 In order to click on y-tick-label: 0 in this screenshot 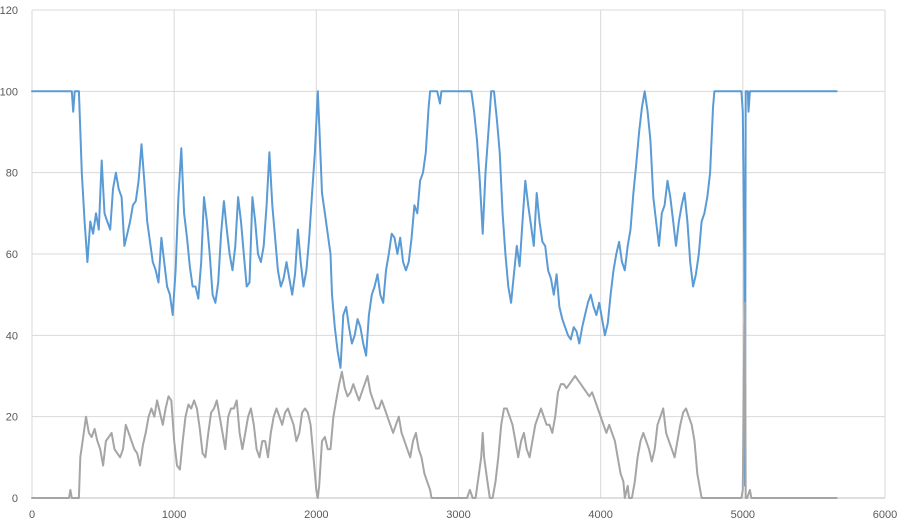, I will do `click(15, 499)`.